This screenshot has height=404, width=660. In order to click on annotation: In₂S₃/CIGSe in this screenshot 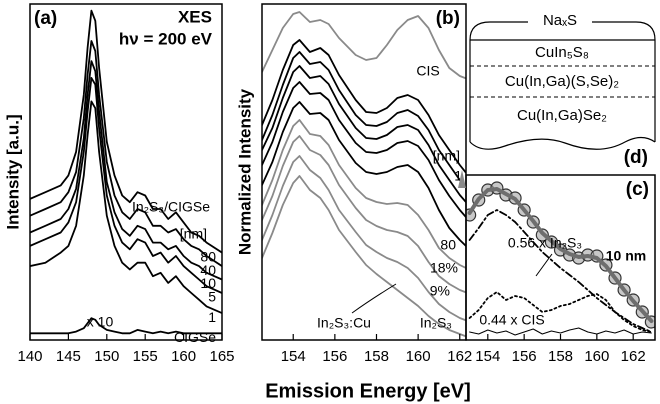, I will do `click(171, 207)`.